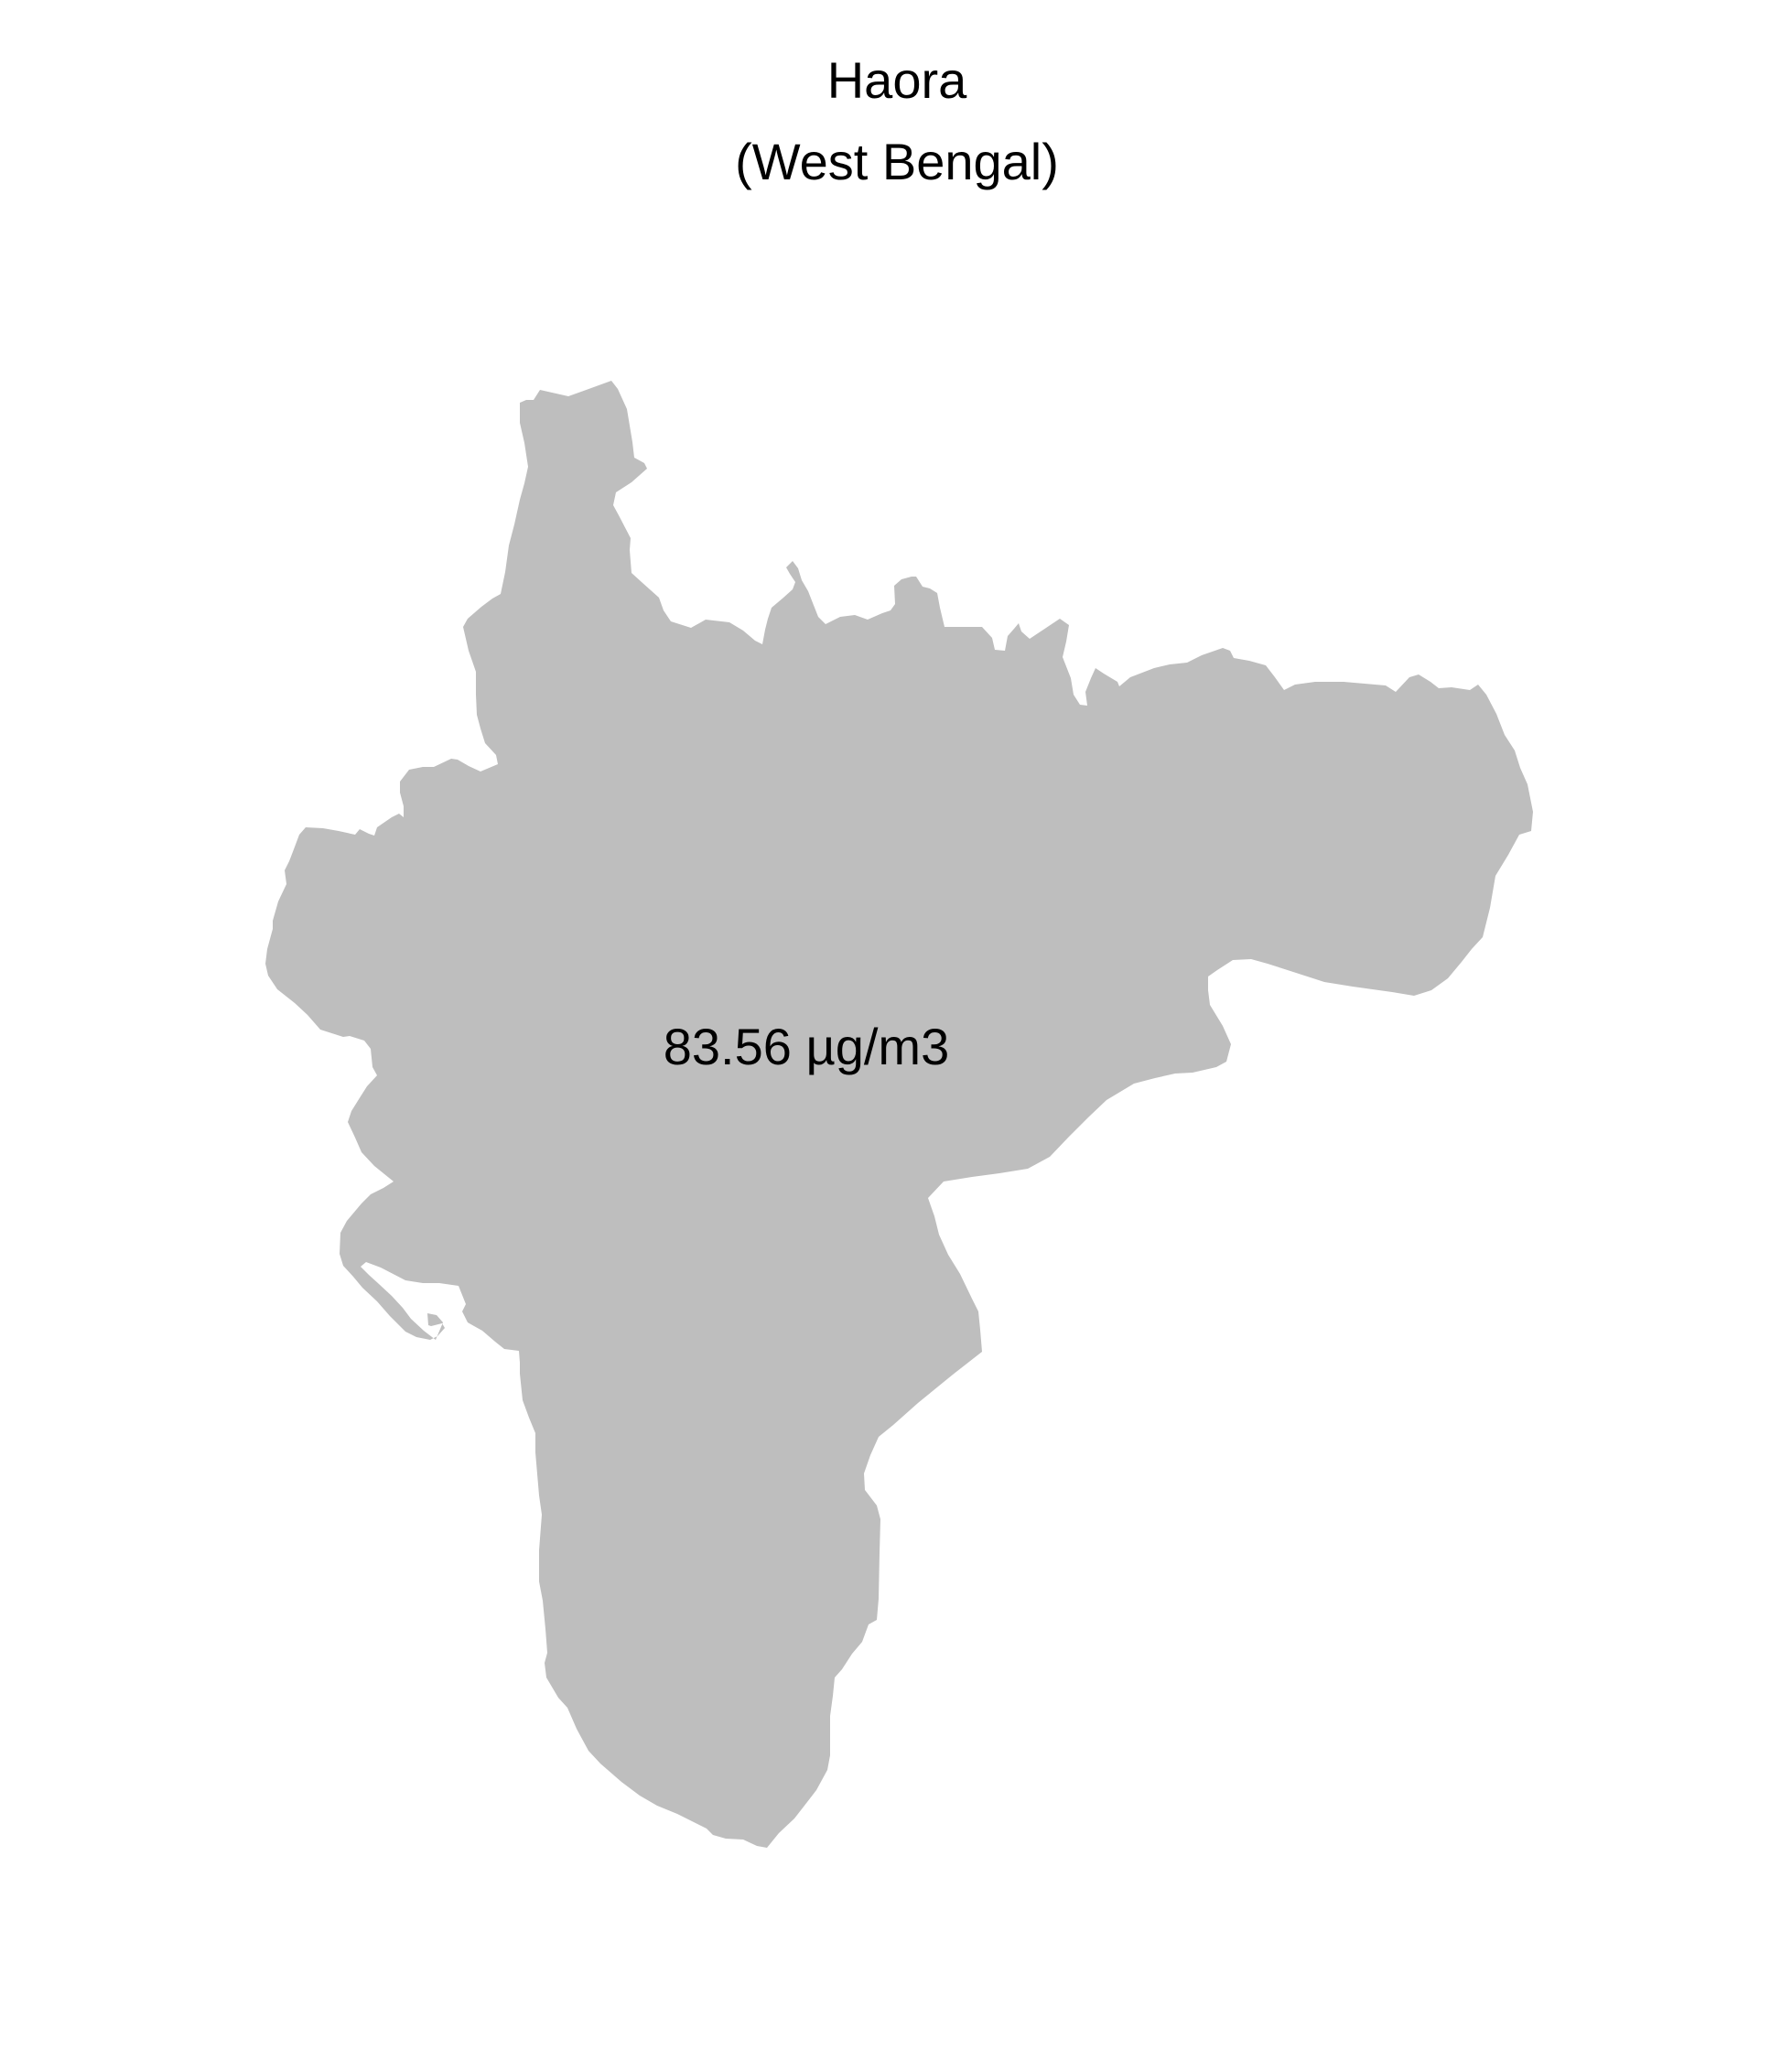 This screenshot has height=2061, width=1792. Describe the element at coordinates (807, 1047) in the screenshot. I see `district-value-label: 83.56 µg/m3` at that location.